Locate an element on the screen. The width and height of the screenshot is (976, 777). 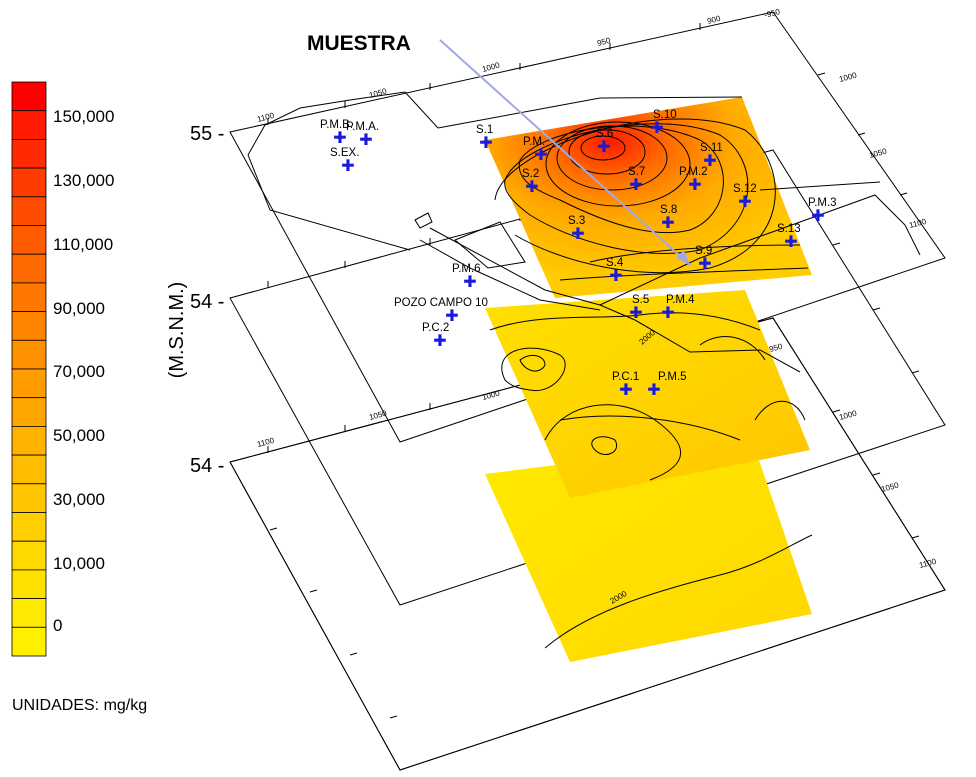
legend-label-10000: 10,000 is located at coordinates (79, 563).